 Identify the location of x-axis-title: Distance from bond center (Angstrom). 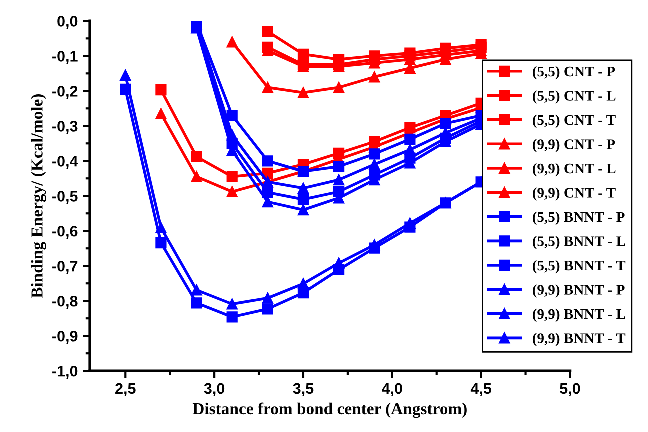
(329, 410).